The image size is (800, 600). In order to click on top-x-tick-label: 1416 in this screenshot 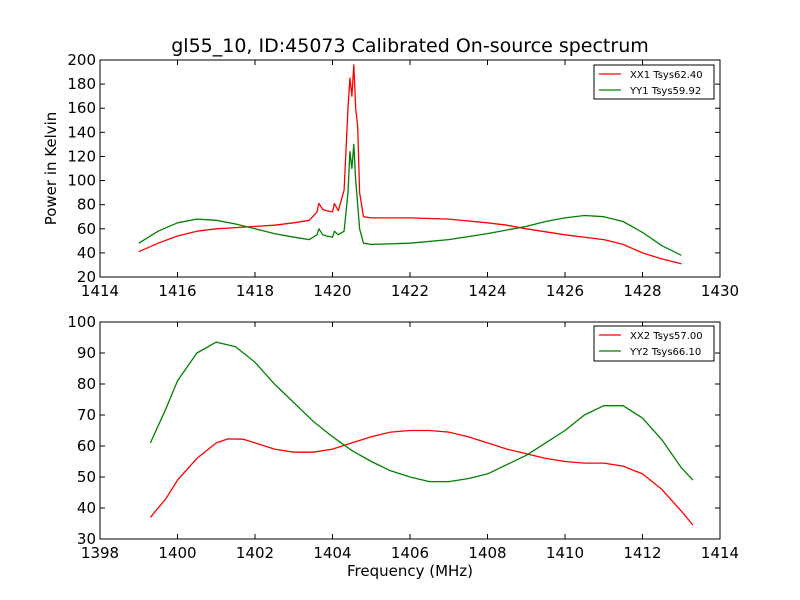, I will do `click(177, 291)`.